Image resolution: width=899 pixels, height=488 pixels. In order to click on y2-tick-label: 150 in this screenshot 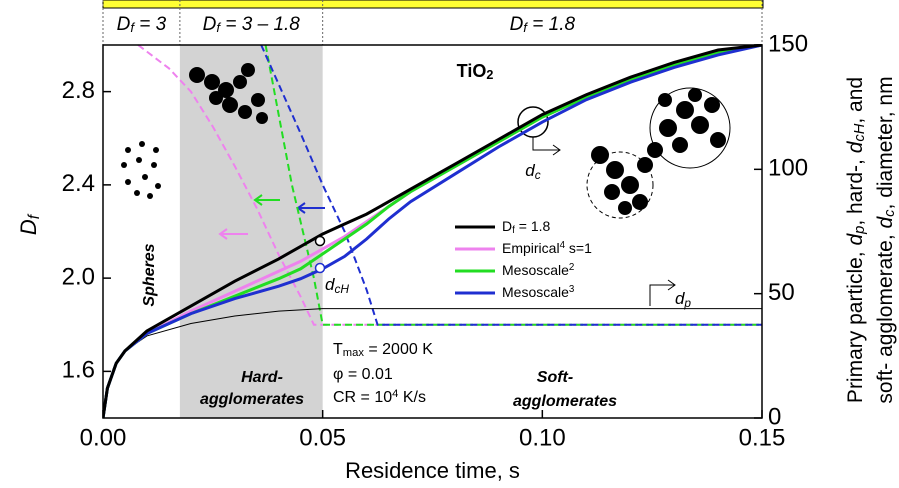, I will do `click(788, 43)`.